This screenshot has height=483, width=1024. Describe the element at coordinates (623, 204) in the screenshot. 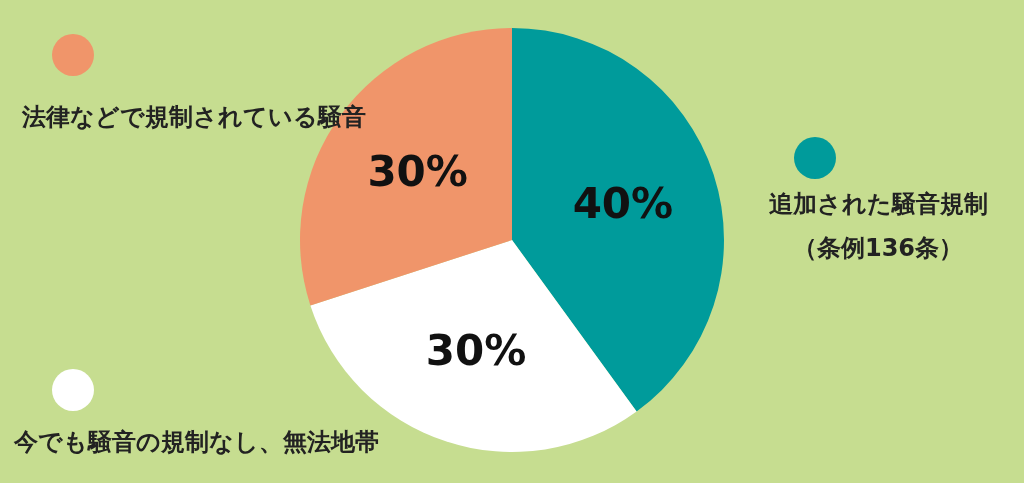

I see `data-label: 40%` at that location.